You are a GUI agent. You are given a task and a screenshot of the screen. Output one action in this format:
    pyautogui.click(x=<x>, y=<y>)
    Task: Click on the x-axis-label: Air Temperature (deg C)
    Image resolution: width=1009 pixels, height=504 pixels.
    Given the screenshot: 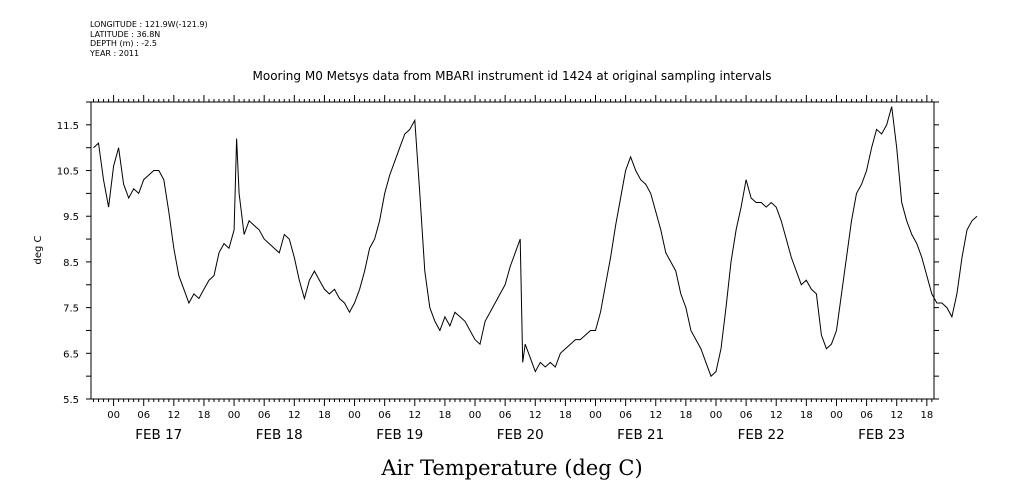 What is the action you would take?
    pyautogui.click(x=511, y=468)
    